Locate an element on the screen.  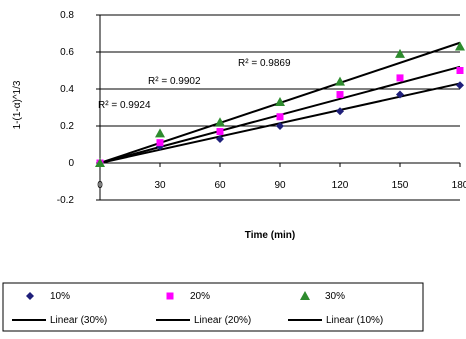
y-tick-label: 0.4 is located at coordinates (67, 89).